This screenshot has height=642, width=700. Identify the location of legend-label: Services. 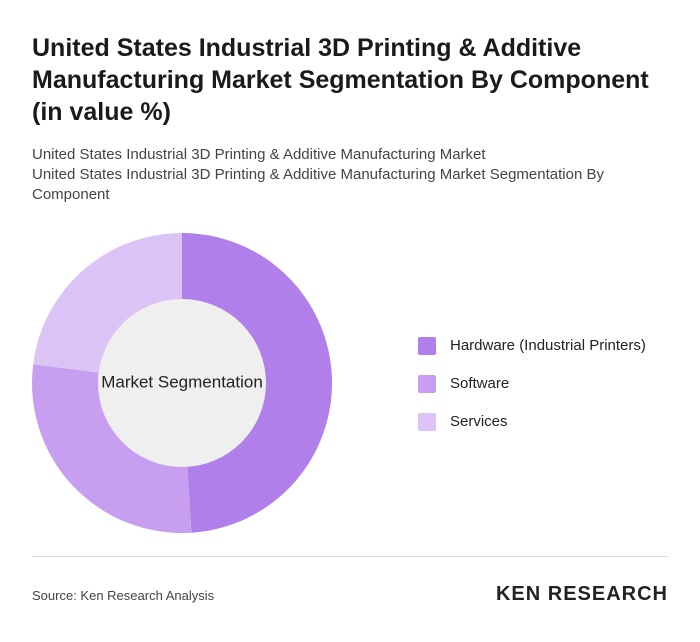
(479, 421).